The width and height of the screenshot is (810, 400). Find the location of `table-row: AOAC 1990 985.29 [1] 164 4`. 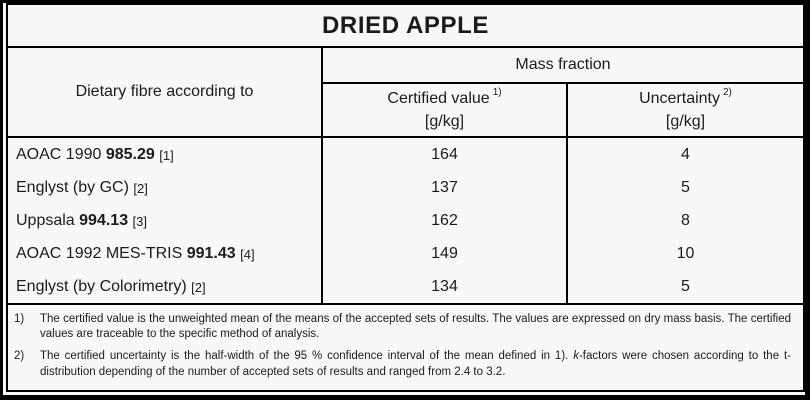

table-row: AOAC 1990 985.29 [1] 164 4 is located at coordinates (405, 154).